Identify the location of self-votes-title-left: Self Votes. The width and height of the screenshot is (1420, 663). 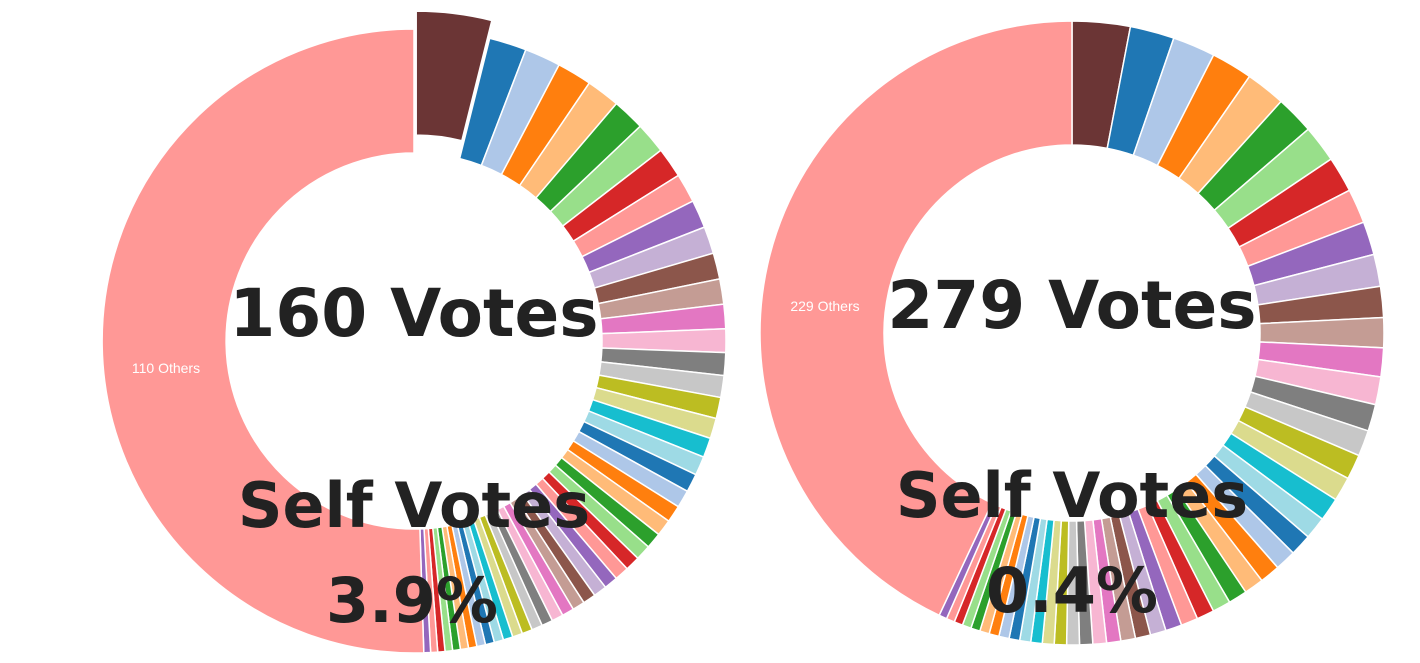
(414, 505).